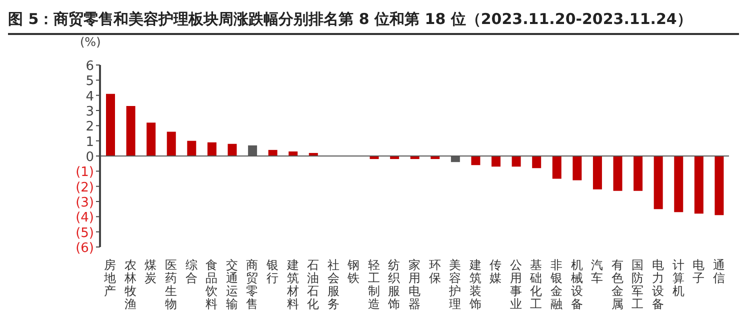  Describe the element at coordinates (85, 172) in the screenshot. I see `y-tick-label: (1)` at that location.